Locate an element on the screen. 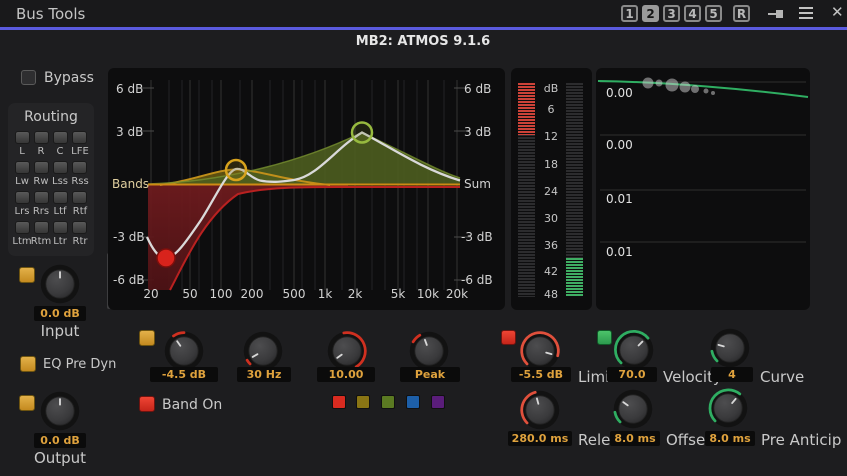  page-button-5: 5 is located at coordinates (713, 13).